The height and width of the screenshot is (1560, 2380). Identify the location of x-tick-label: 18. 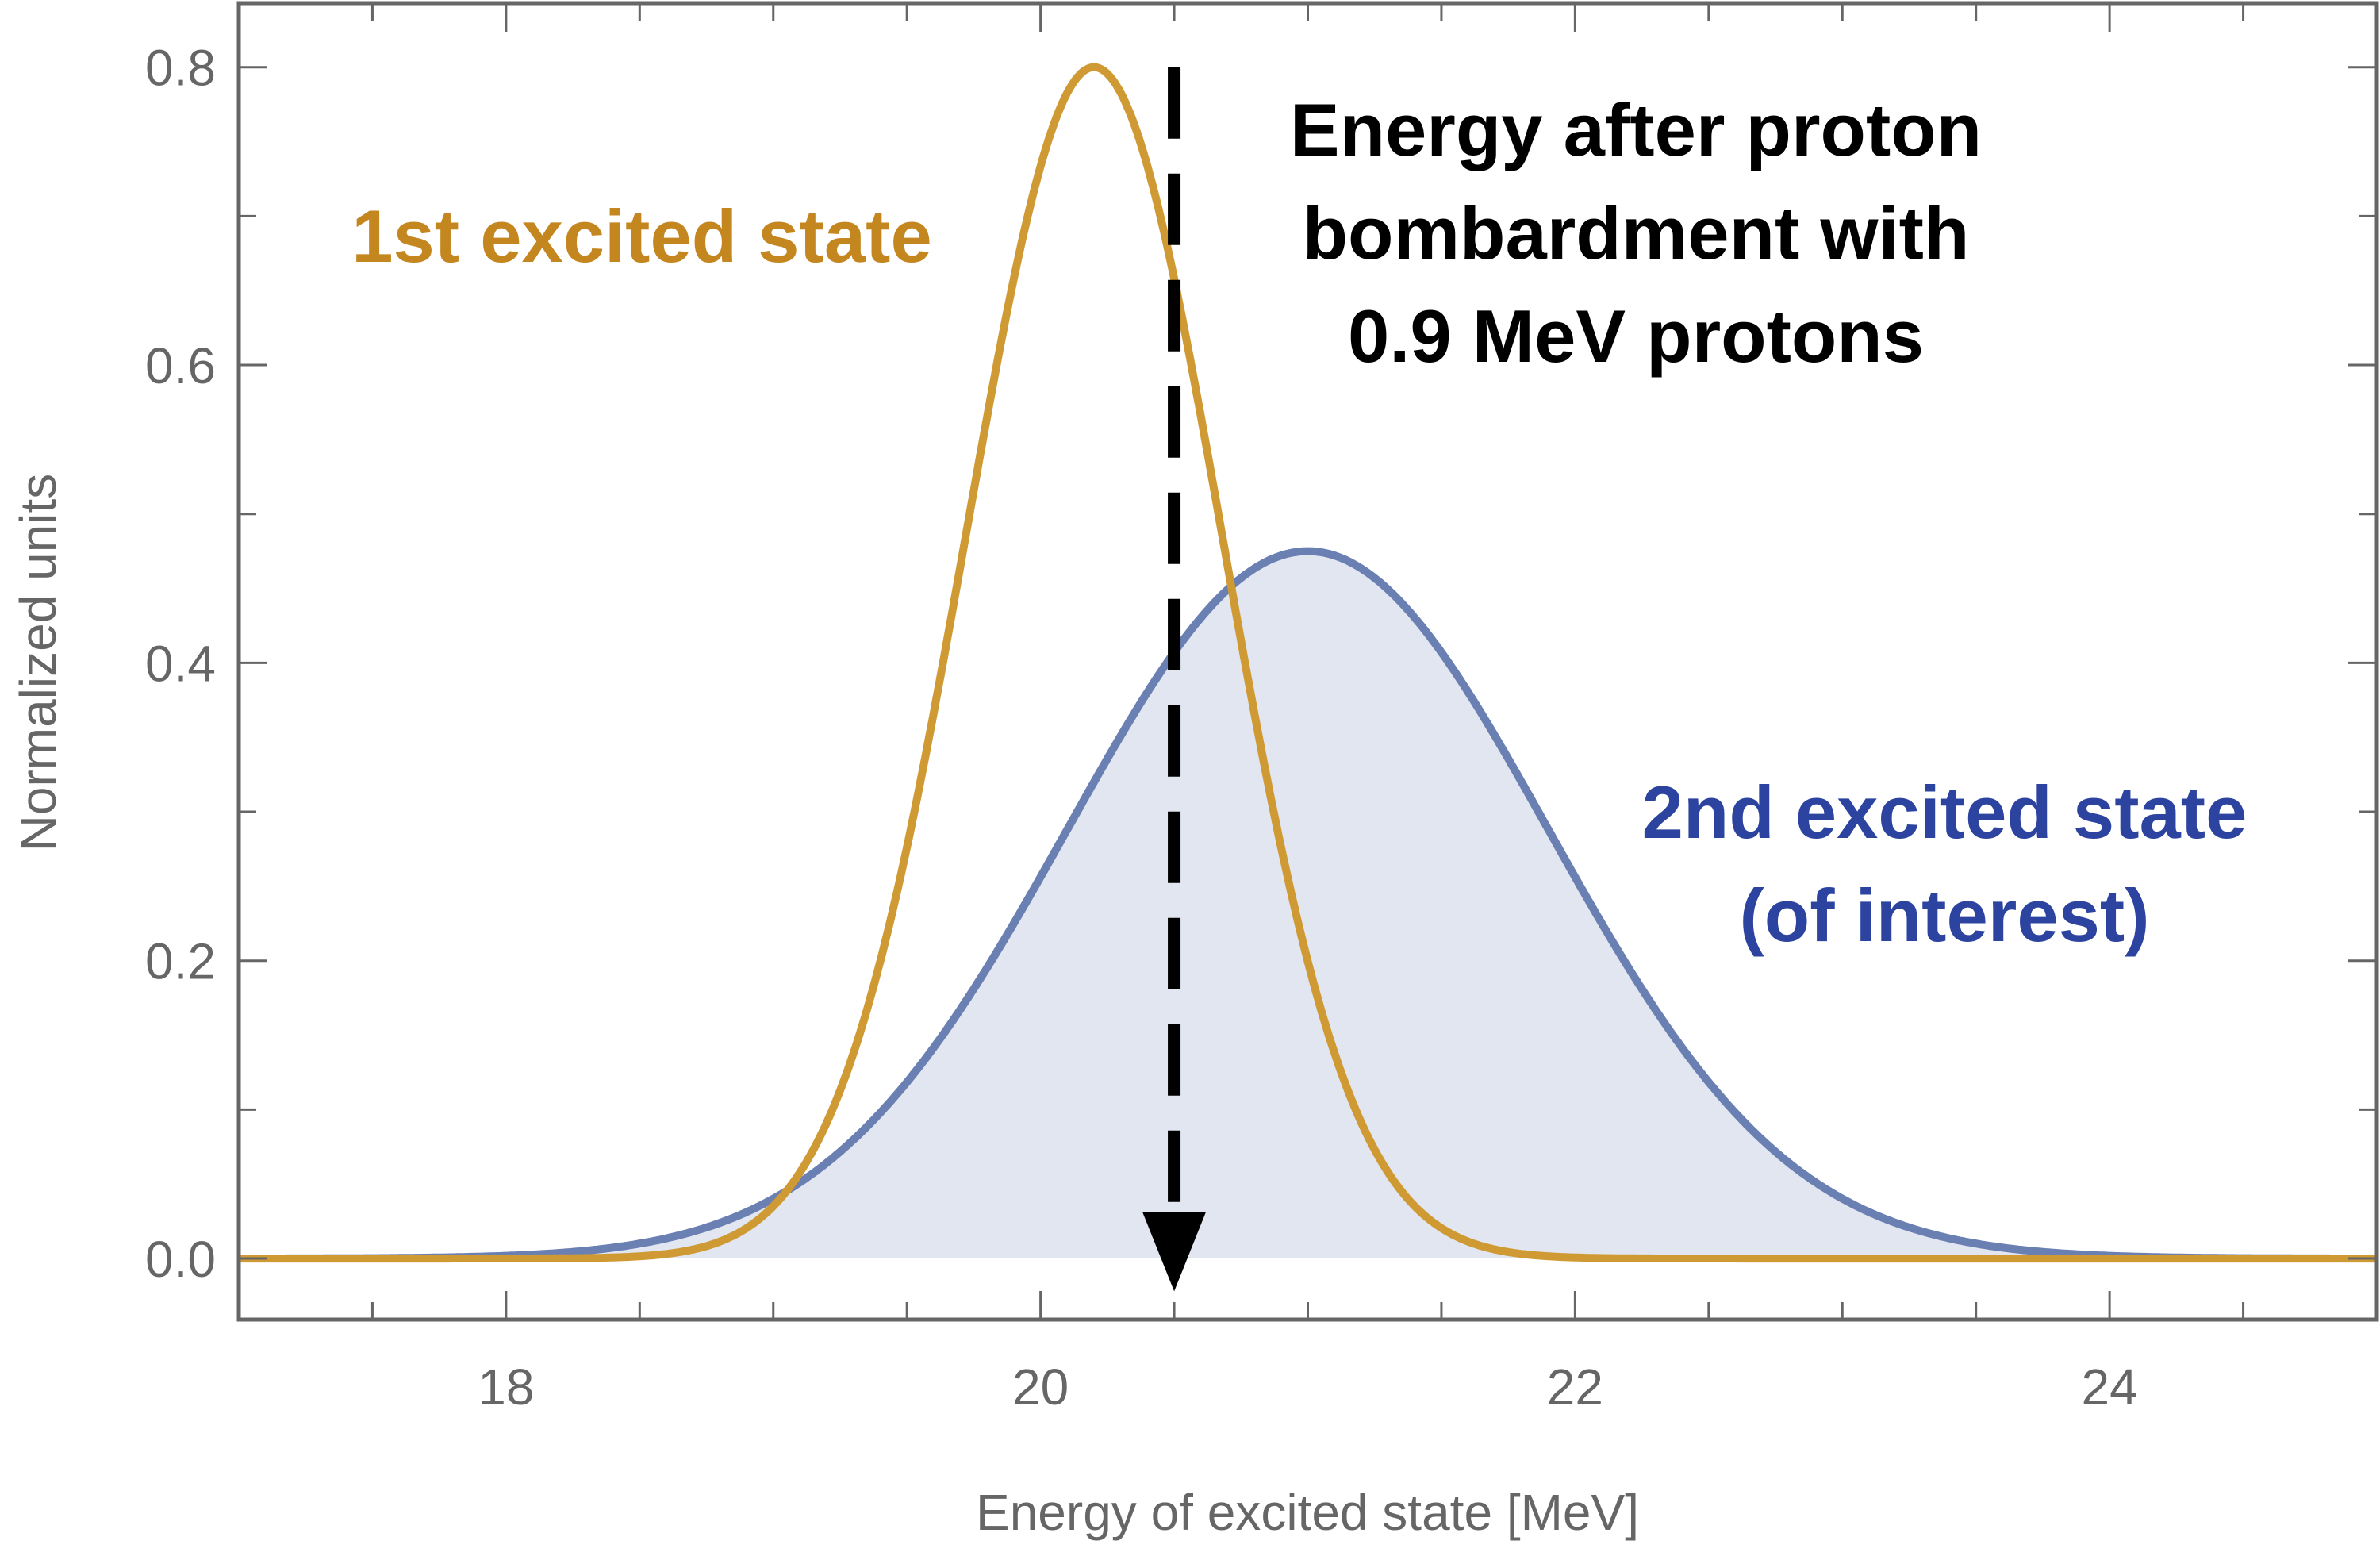
(506, 1387).